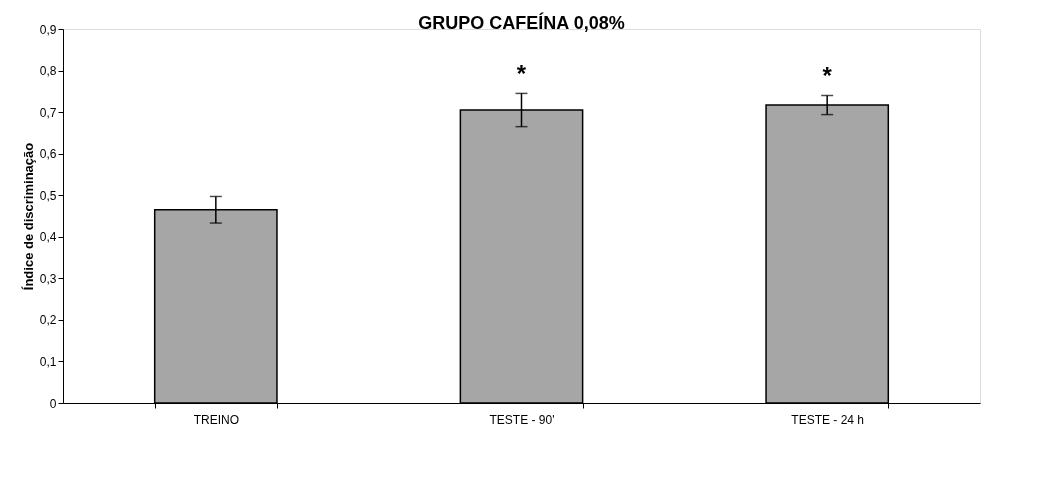  What do you see at coordinates (28, 216) in the screenshot?
I see `y-axis-title: Índice de discriminação` at bounding box center [28, 216].